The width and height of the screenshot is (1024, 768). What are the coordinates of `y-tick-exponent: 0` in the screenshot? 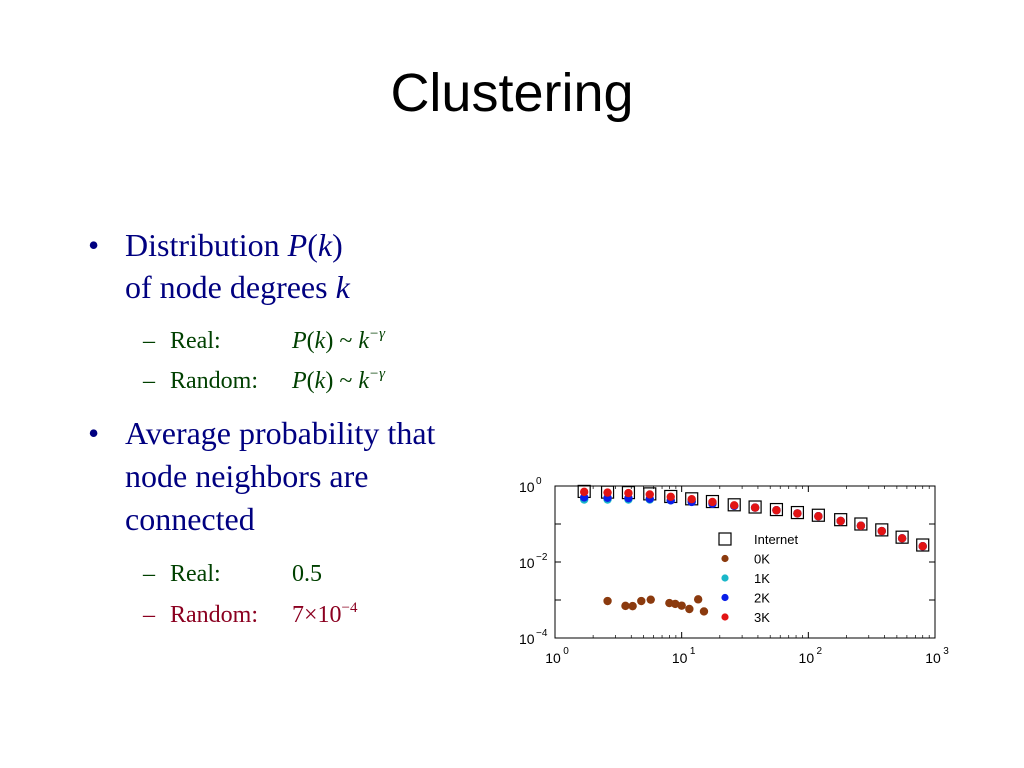 It's located at (539, 481).